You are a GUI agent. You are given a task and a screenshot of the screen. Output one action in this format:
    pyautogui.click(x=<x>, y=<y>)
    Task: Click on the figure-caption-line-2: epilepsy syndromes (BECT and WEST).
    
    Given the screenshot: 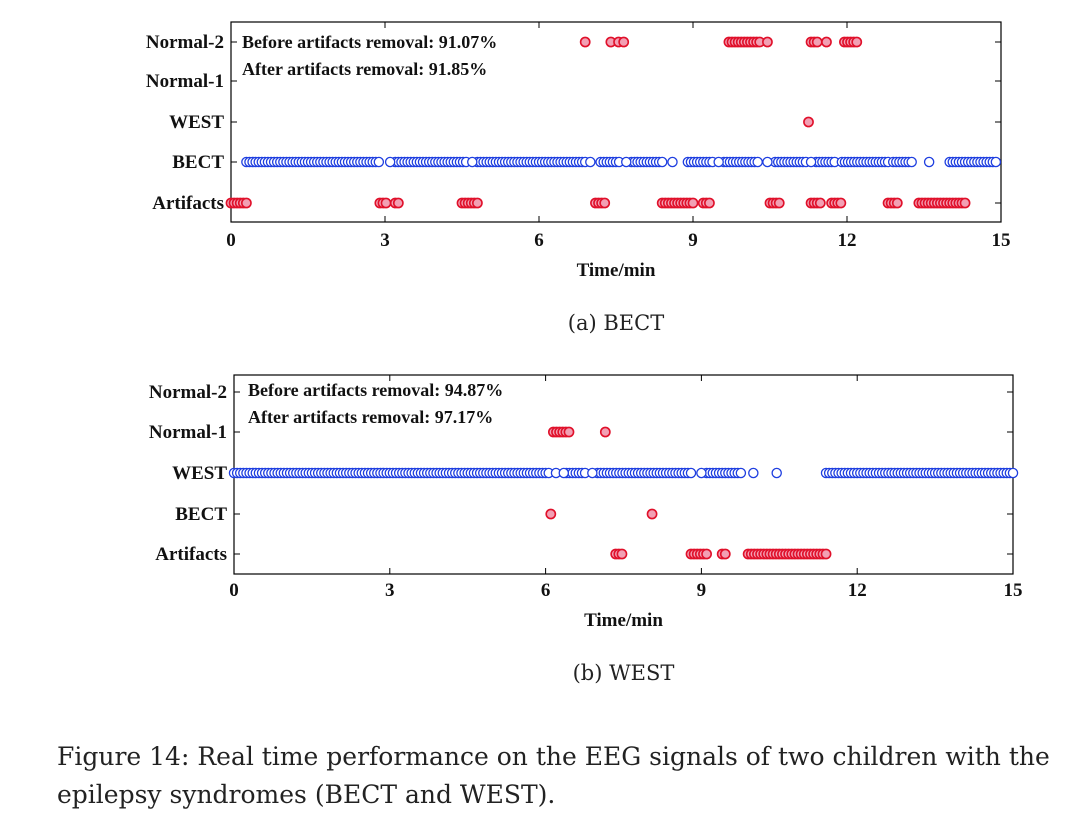 What is the action you would take?
    pyautogui.click(x=306, y=794)
    